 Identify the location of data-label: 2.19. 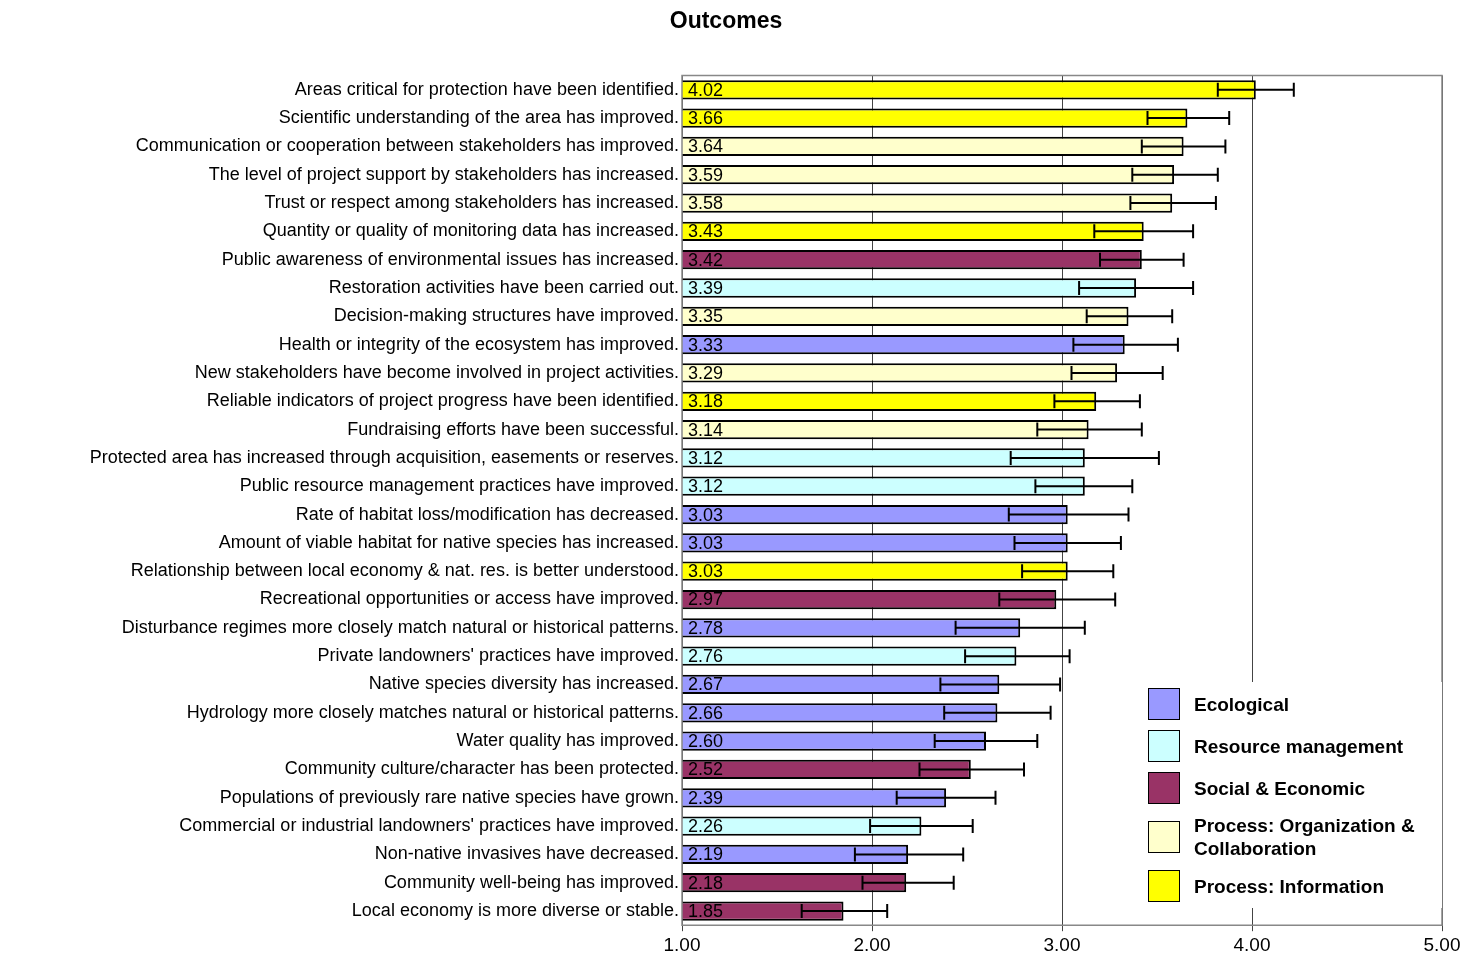
(706, 854).